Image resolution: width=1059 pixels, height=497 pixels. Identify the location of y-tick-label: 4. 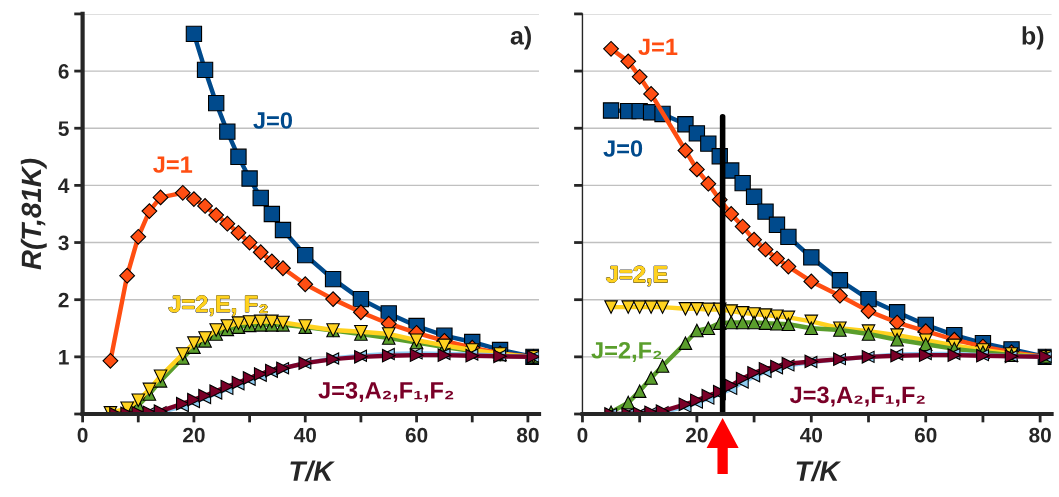
(64, 185).